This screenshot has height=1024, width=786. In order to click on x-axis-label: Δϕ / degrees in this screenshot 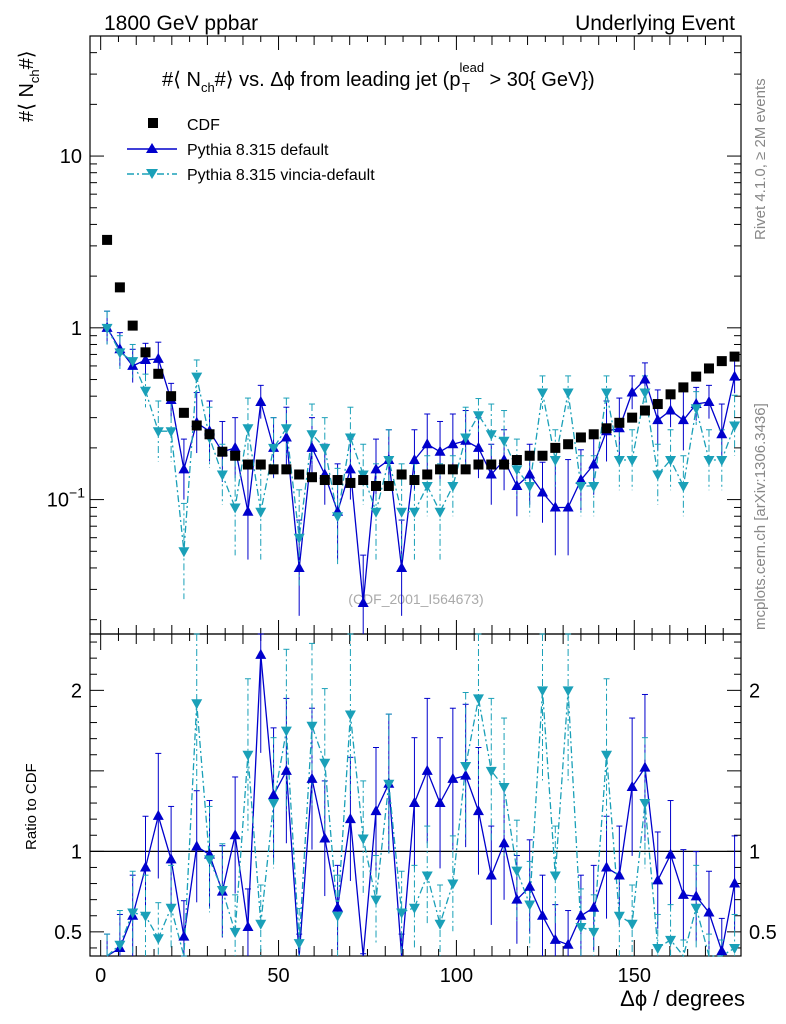, I will do `click(682, 998)`.